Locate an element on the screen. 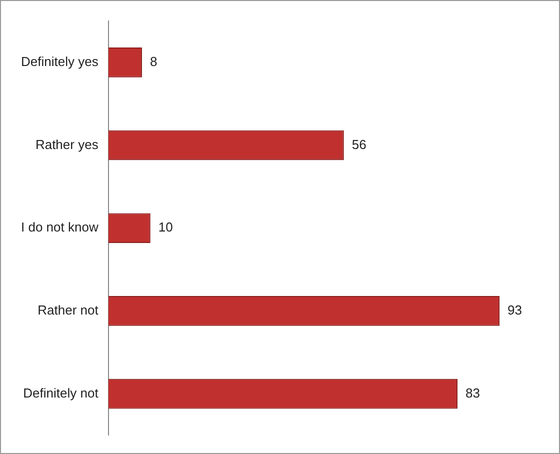 This screenshot has width=560, height=454. y-tick-label: Definitely not is located at coordinates (61, 392).